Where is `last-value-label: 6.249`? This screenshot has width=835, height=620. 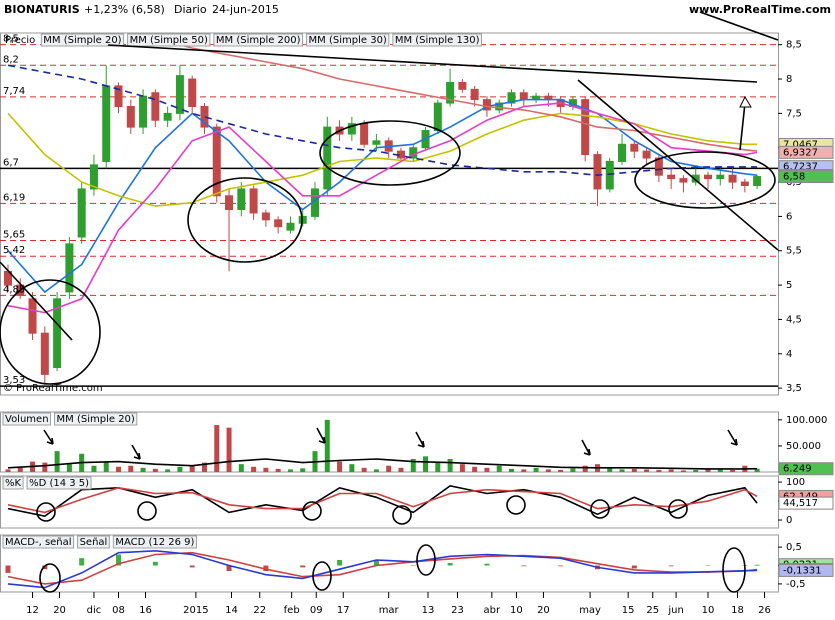
last-value-label: 6.249 is located at coordinates (797, 469).